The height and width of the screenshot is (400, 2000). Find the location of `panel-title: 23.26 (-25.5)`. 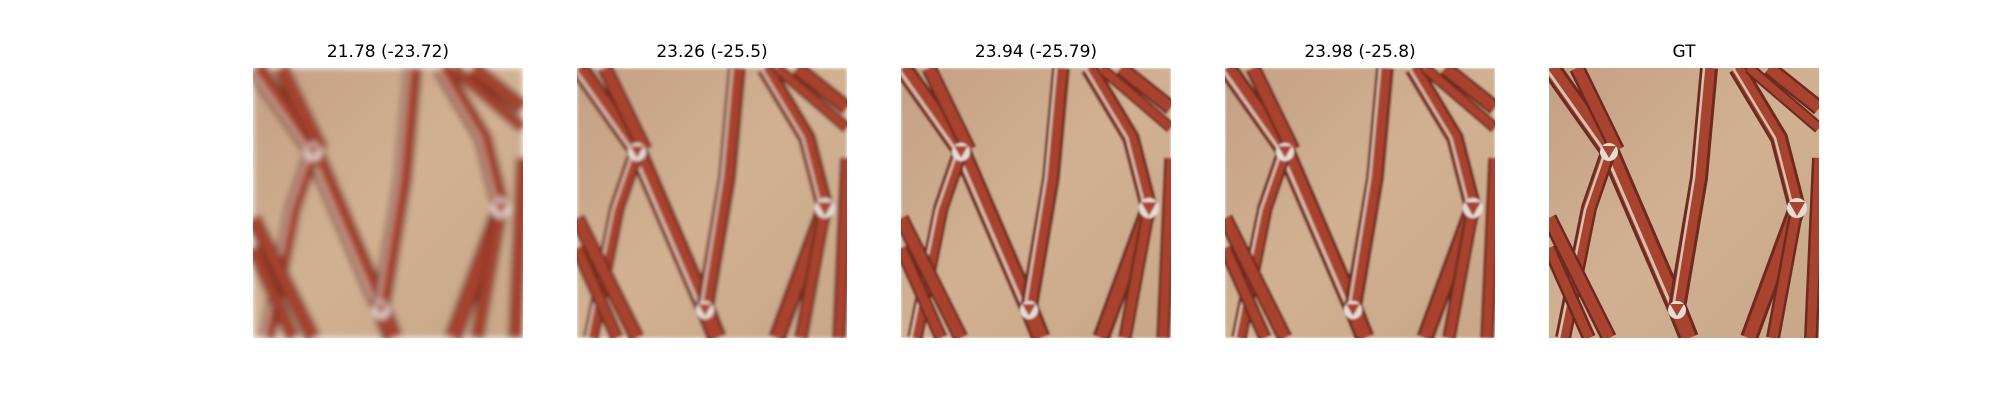

panel-title: 23.26 (-25.5) is located at coordinates (712, 52).